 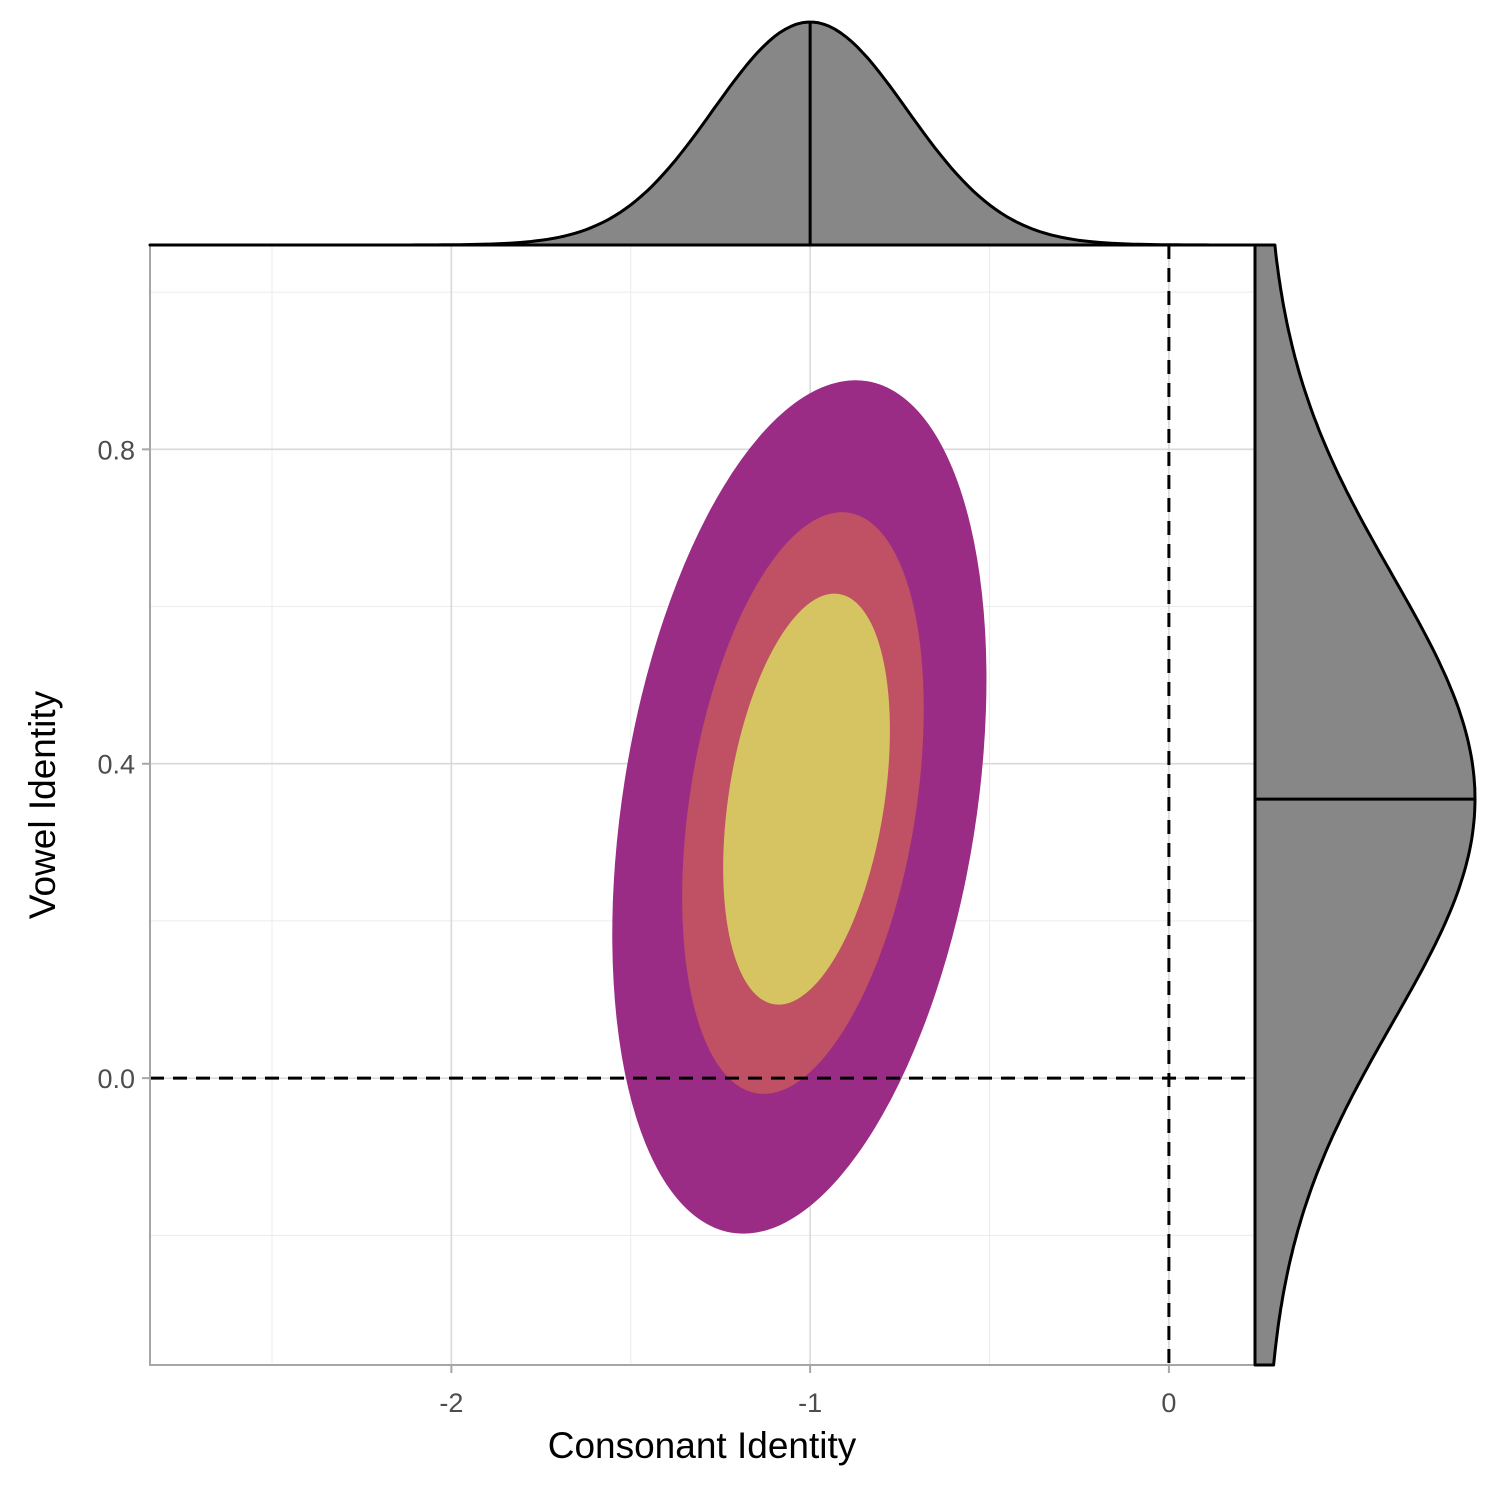 I want to click on x-tick-label: -2, so click(x=451, y=1403).